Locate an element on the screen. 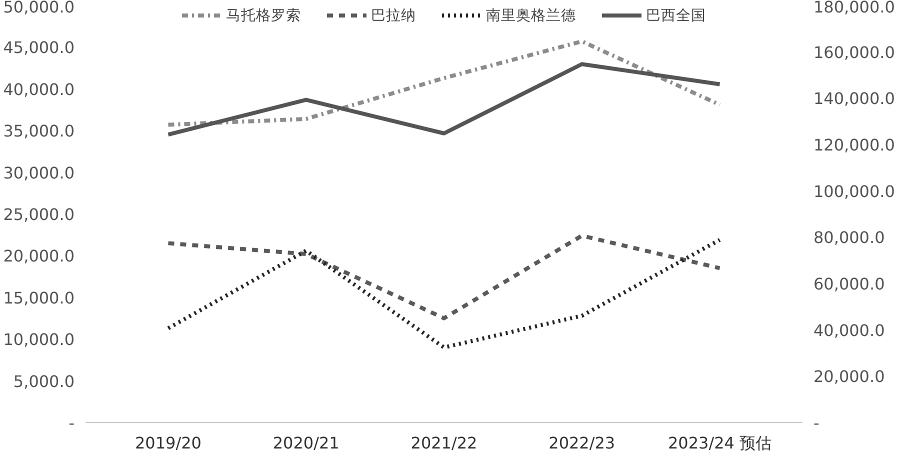  legend-label: 马托格罗索 is located at coordinates (263, 15).